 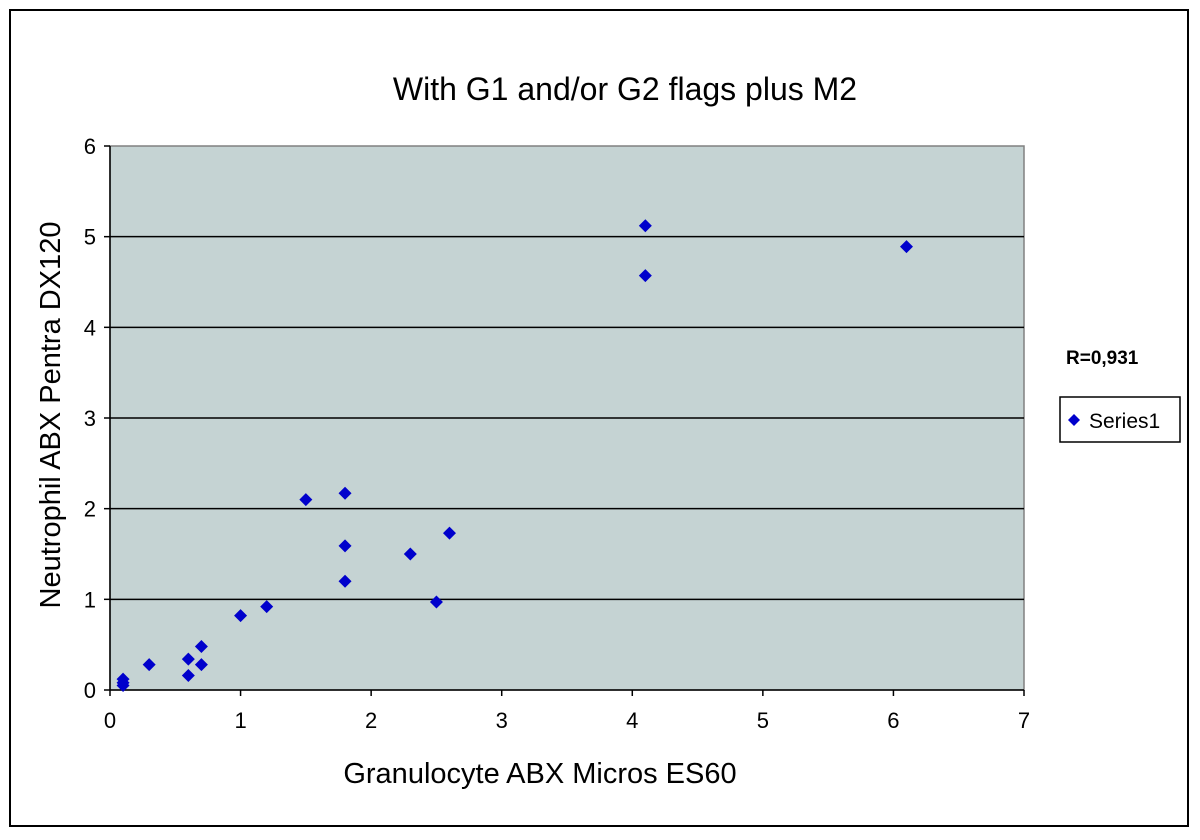 I want to click on x-tick-label: 2, so click(x=371, y=720).